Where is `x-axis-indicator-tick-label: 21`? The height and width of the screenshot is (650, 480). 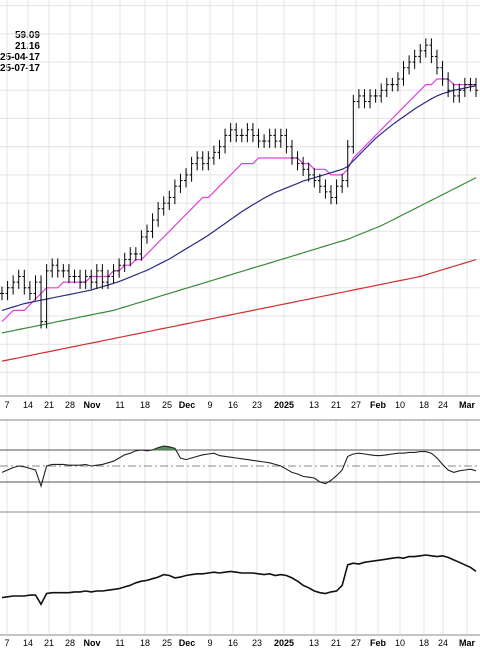 x-axis-indicator-tick-label: 21 is located at coordinates (49, 643).